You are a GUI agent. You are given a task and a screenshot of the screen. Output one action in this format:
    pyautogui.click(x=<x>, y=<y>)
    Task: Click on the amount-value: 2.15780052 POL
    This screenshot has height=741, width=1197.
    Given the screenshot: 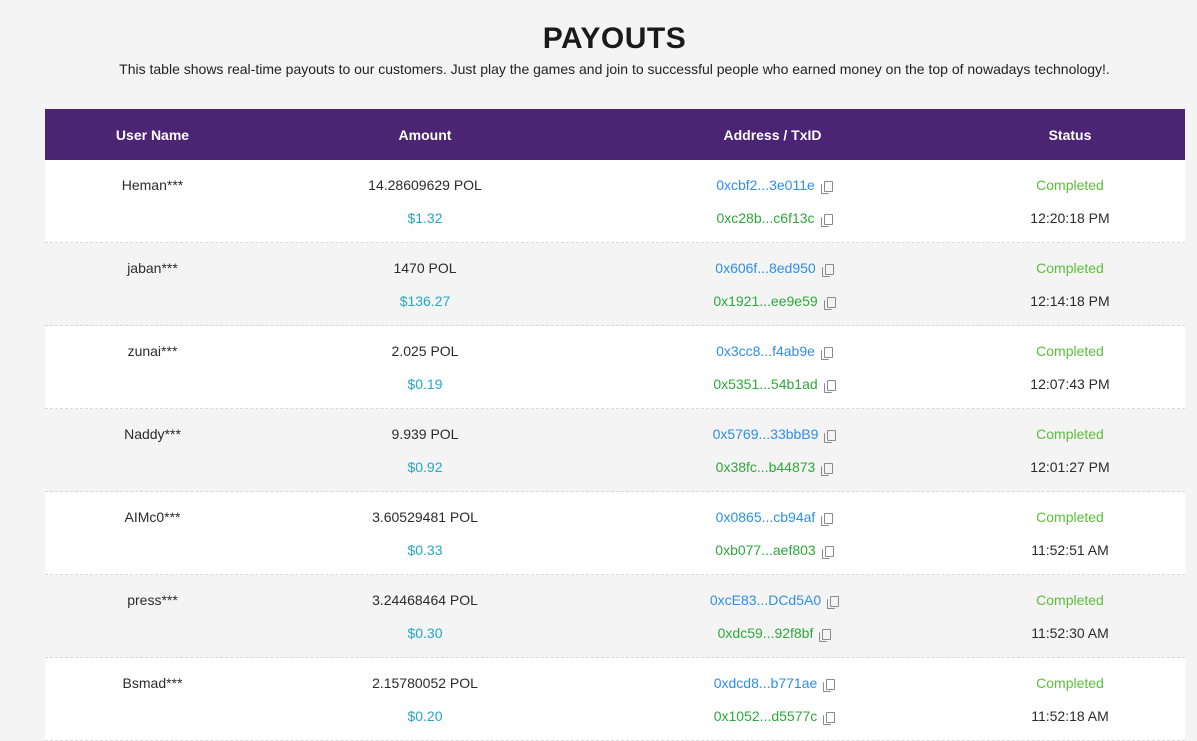 What is the action you would take?
    pyautogui.click(x=425, y=683)
    